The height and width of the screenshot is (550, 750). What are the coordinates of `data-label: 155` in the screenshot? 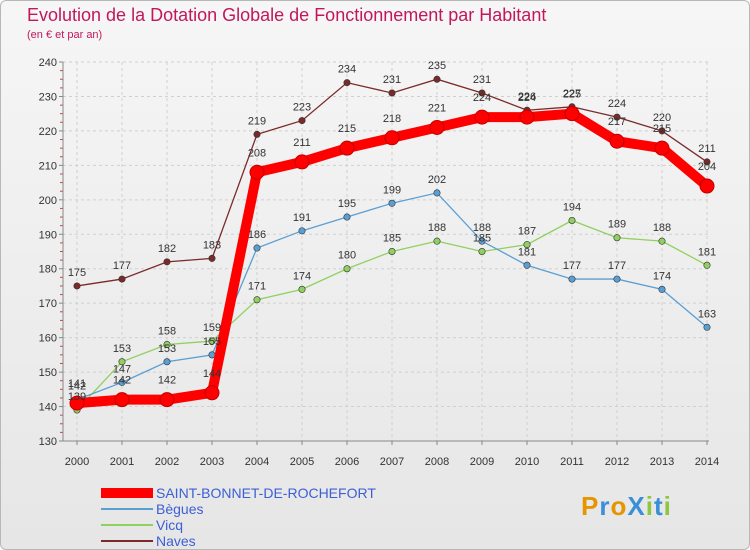 It's located at (212, 342).